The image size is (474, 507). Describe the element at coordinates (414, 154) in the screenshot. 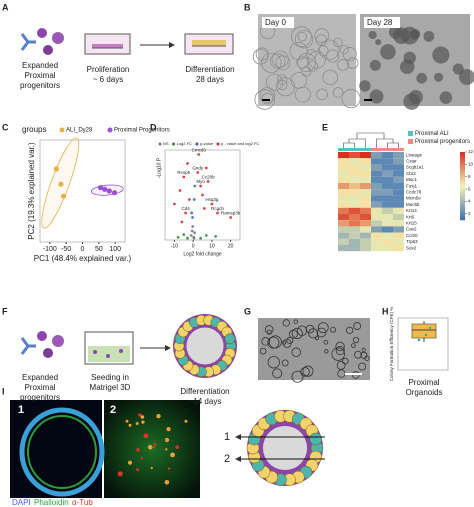

I see `row-label: Lineage` at that location.